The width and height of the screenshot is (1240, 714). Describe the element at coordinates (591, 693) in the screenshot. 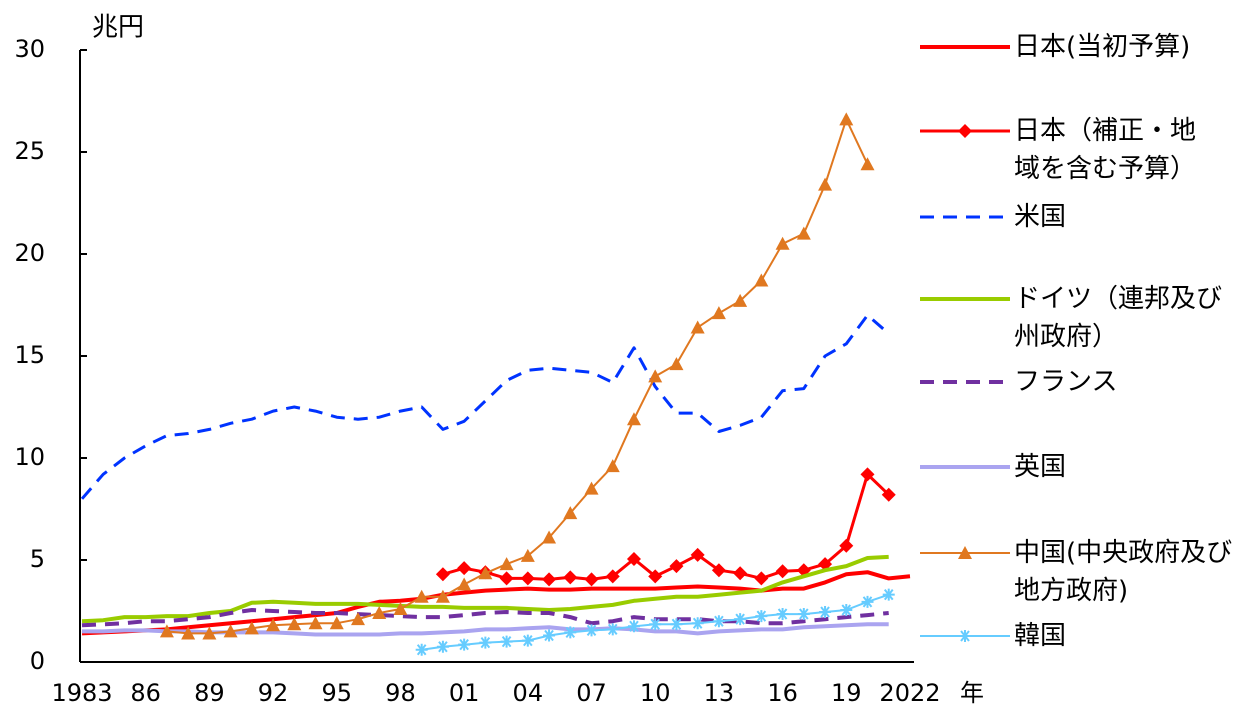

I see `x-tick-label: 07` at that location.